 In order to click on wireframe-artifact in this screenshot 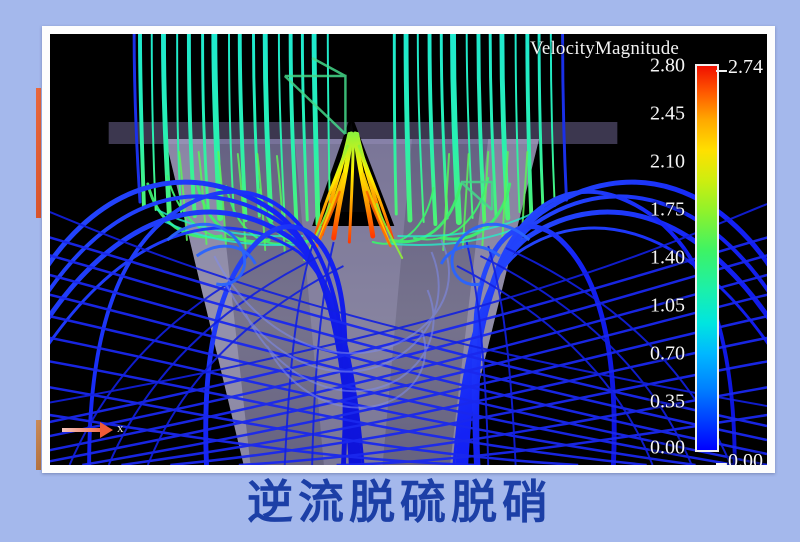, I will do `click(388, 133)`.